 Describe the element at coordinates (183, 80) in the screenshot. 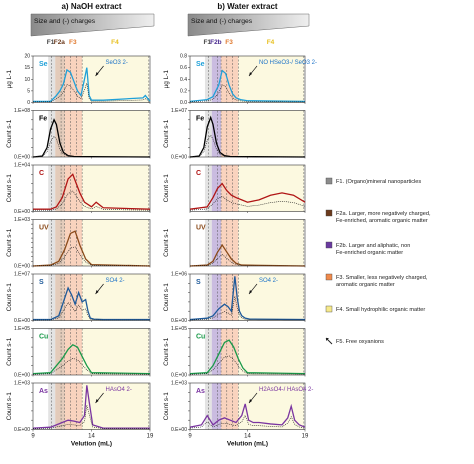

I see `y-tick-label: 0.4` at that location.